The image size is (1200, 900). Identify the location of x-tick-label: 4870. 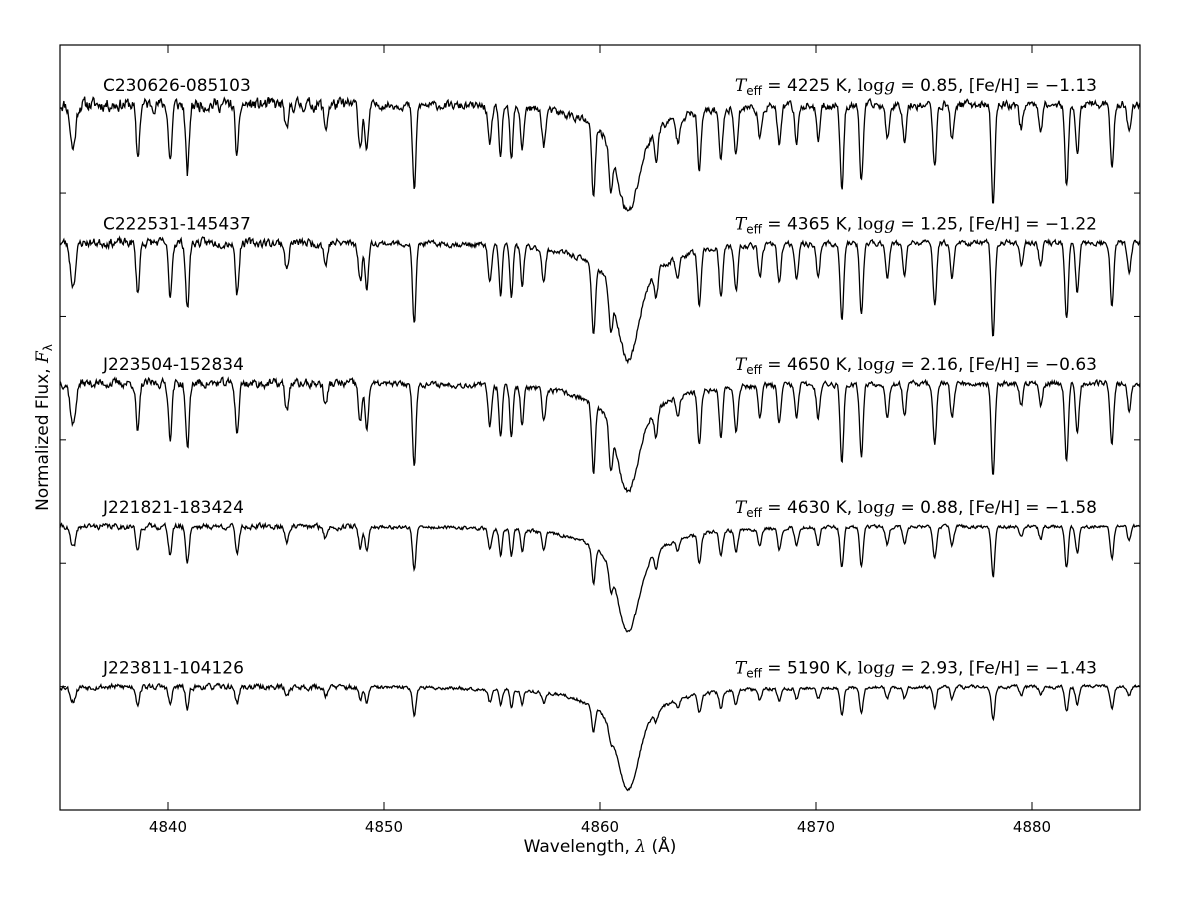
(816, 827).